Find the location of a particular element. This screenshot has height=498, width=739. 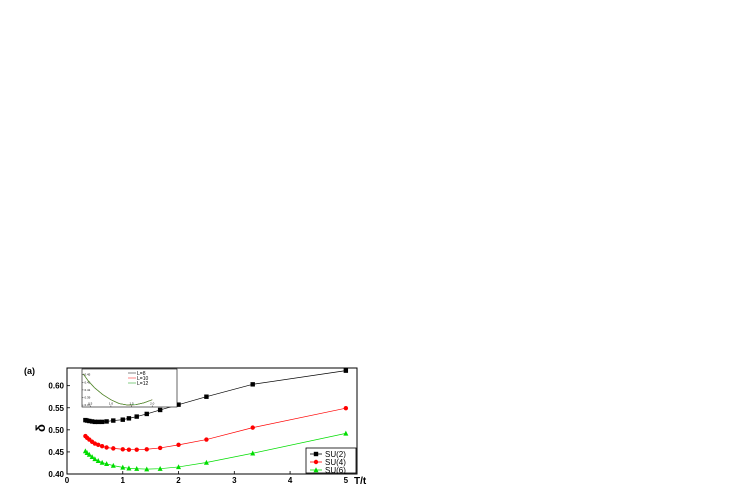

inset-y-tick-label: 0.43 is located at coordinates (88, 382).